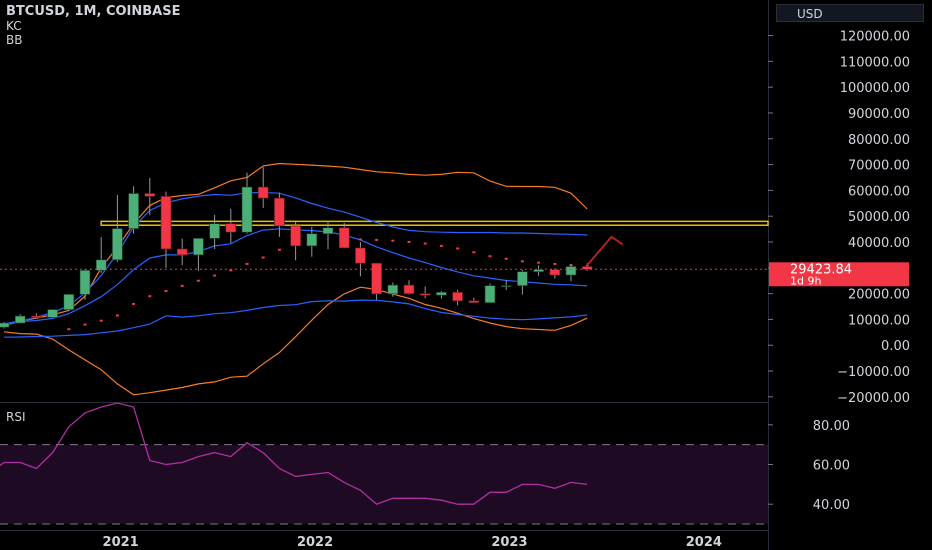 The height and width of the screenshot is (550, 932). I want to click on rsi-bands, so click(384, 484).